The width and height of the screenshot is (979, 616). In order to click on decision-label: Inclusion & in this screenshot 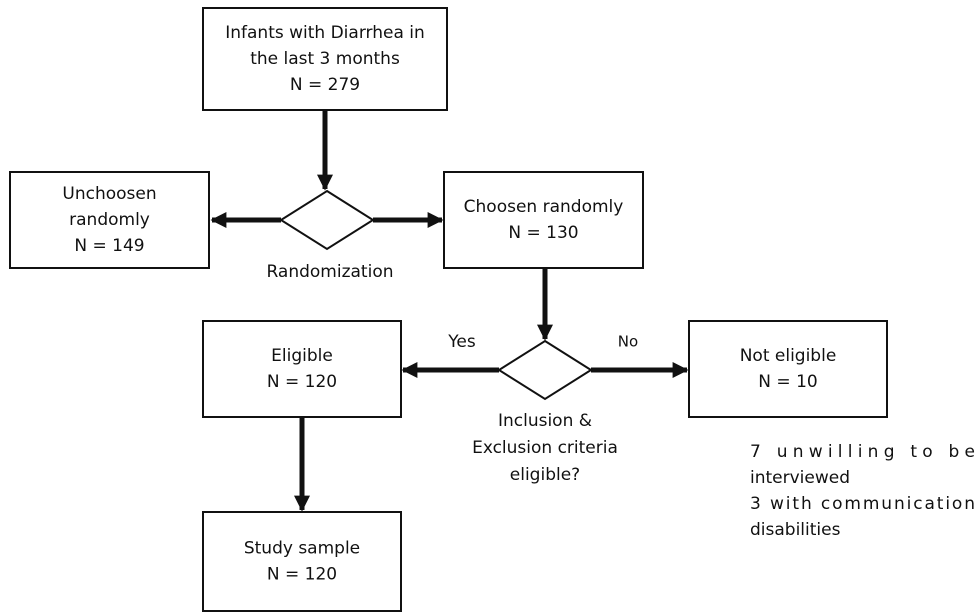, I will do `click(545, 421)`.